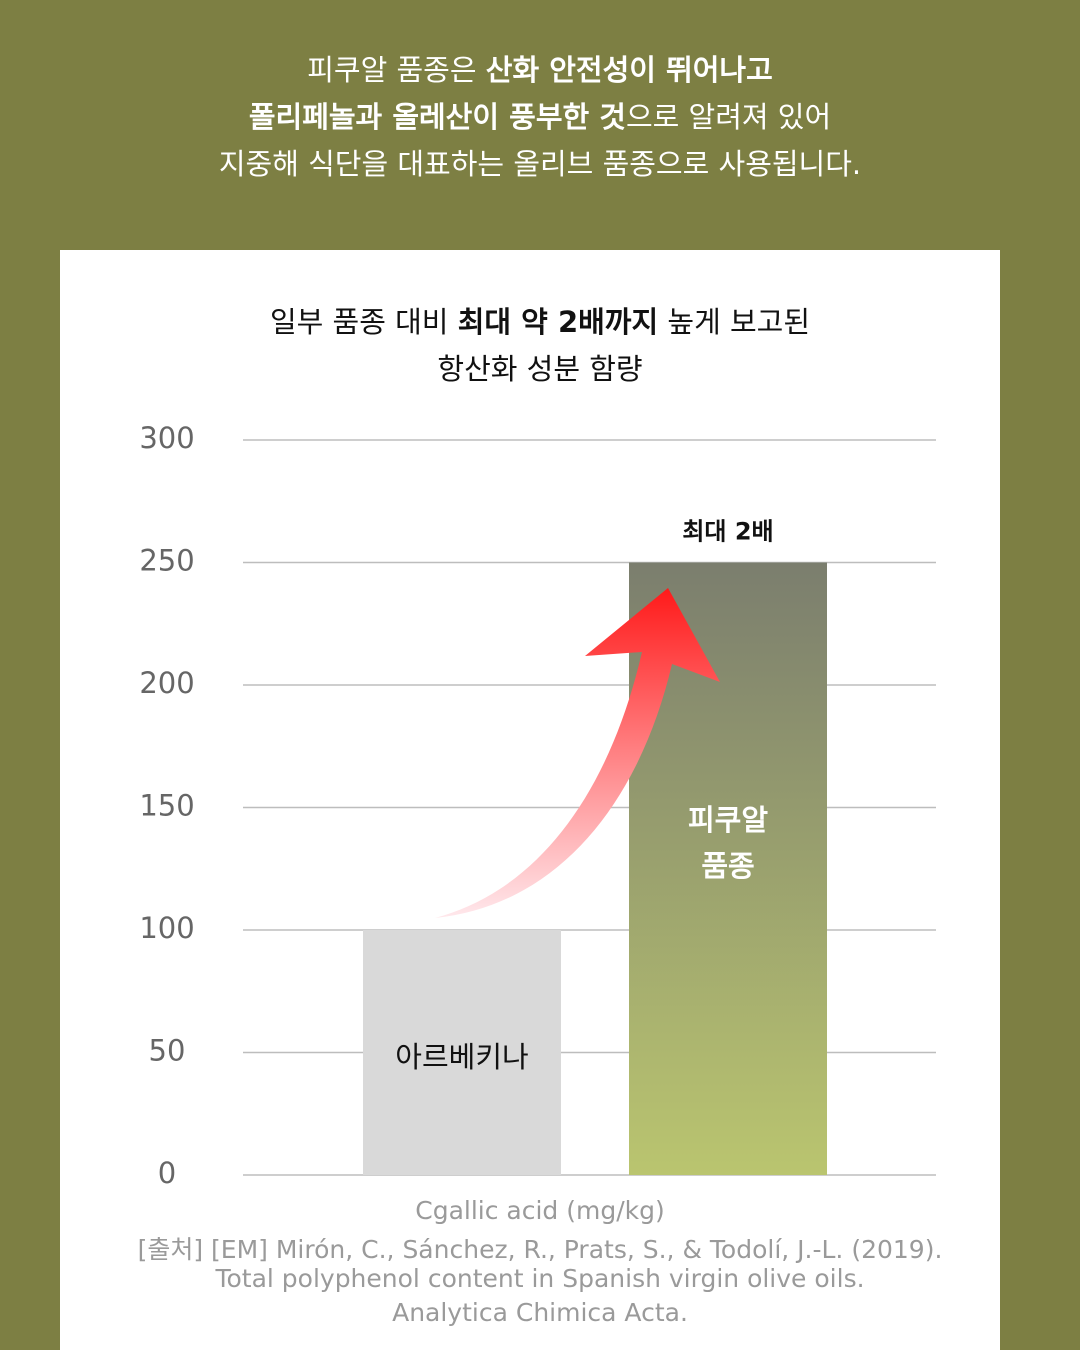 The image size is (1080, 1350). What do you see at coordinates (727, 532) in the screenshot?
I see `annotation: 최대 2배` at bounding box center [727, 532].